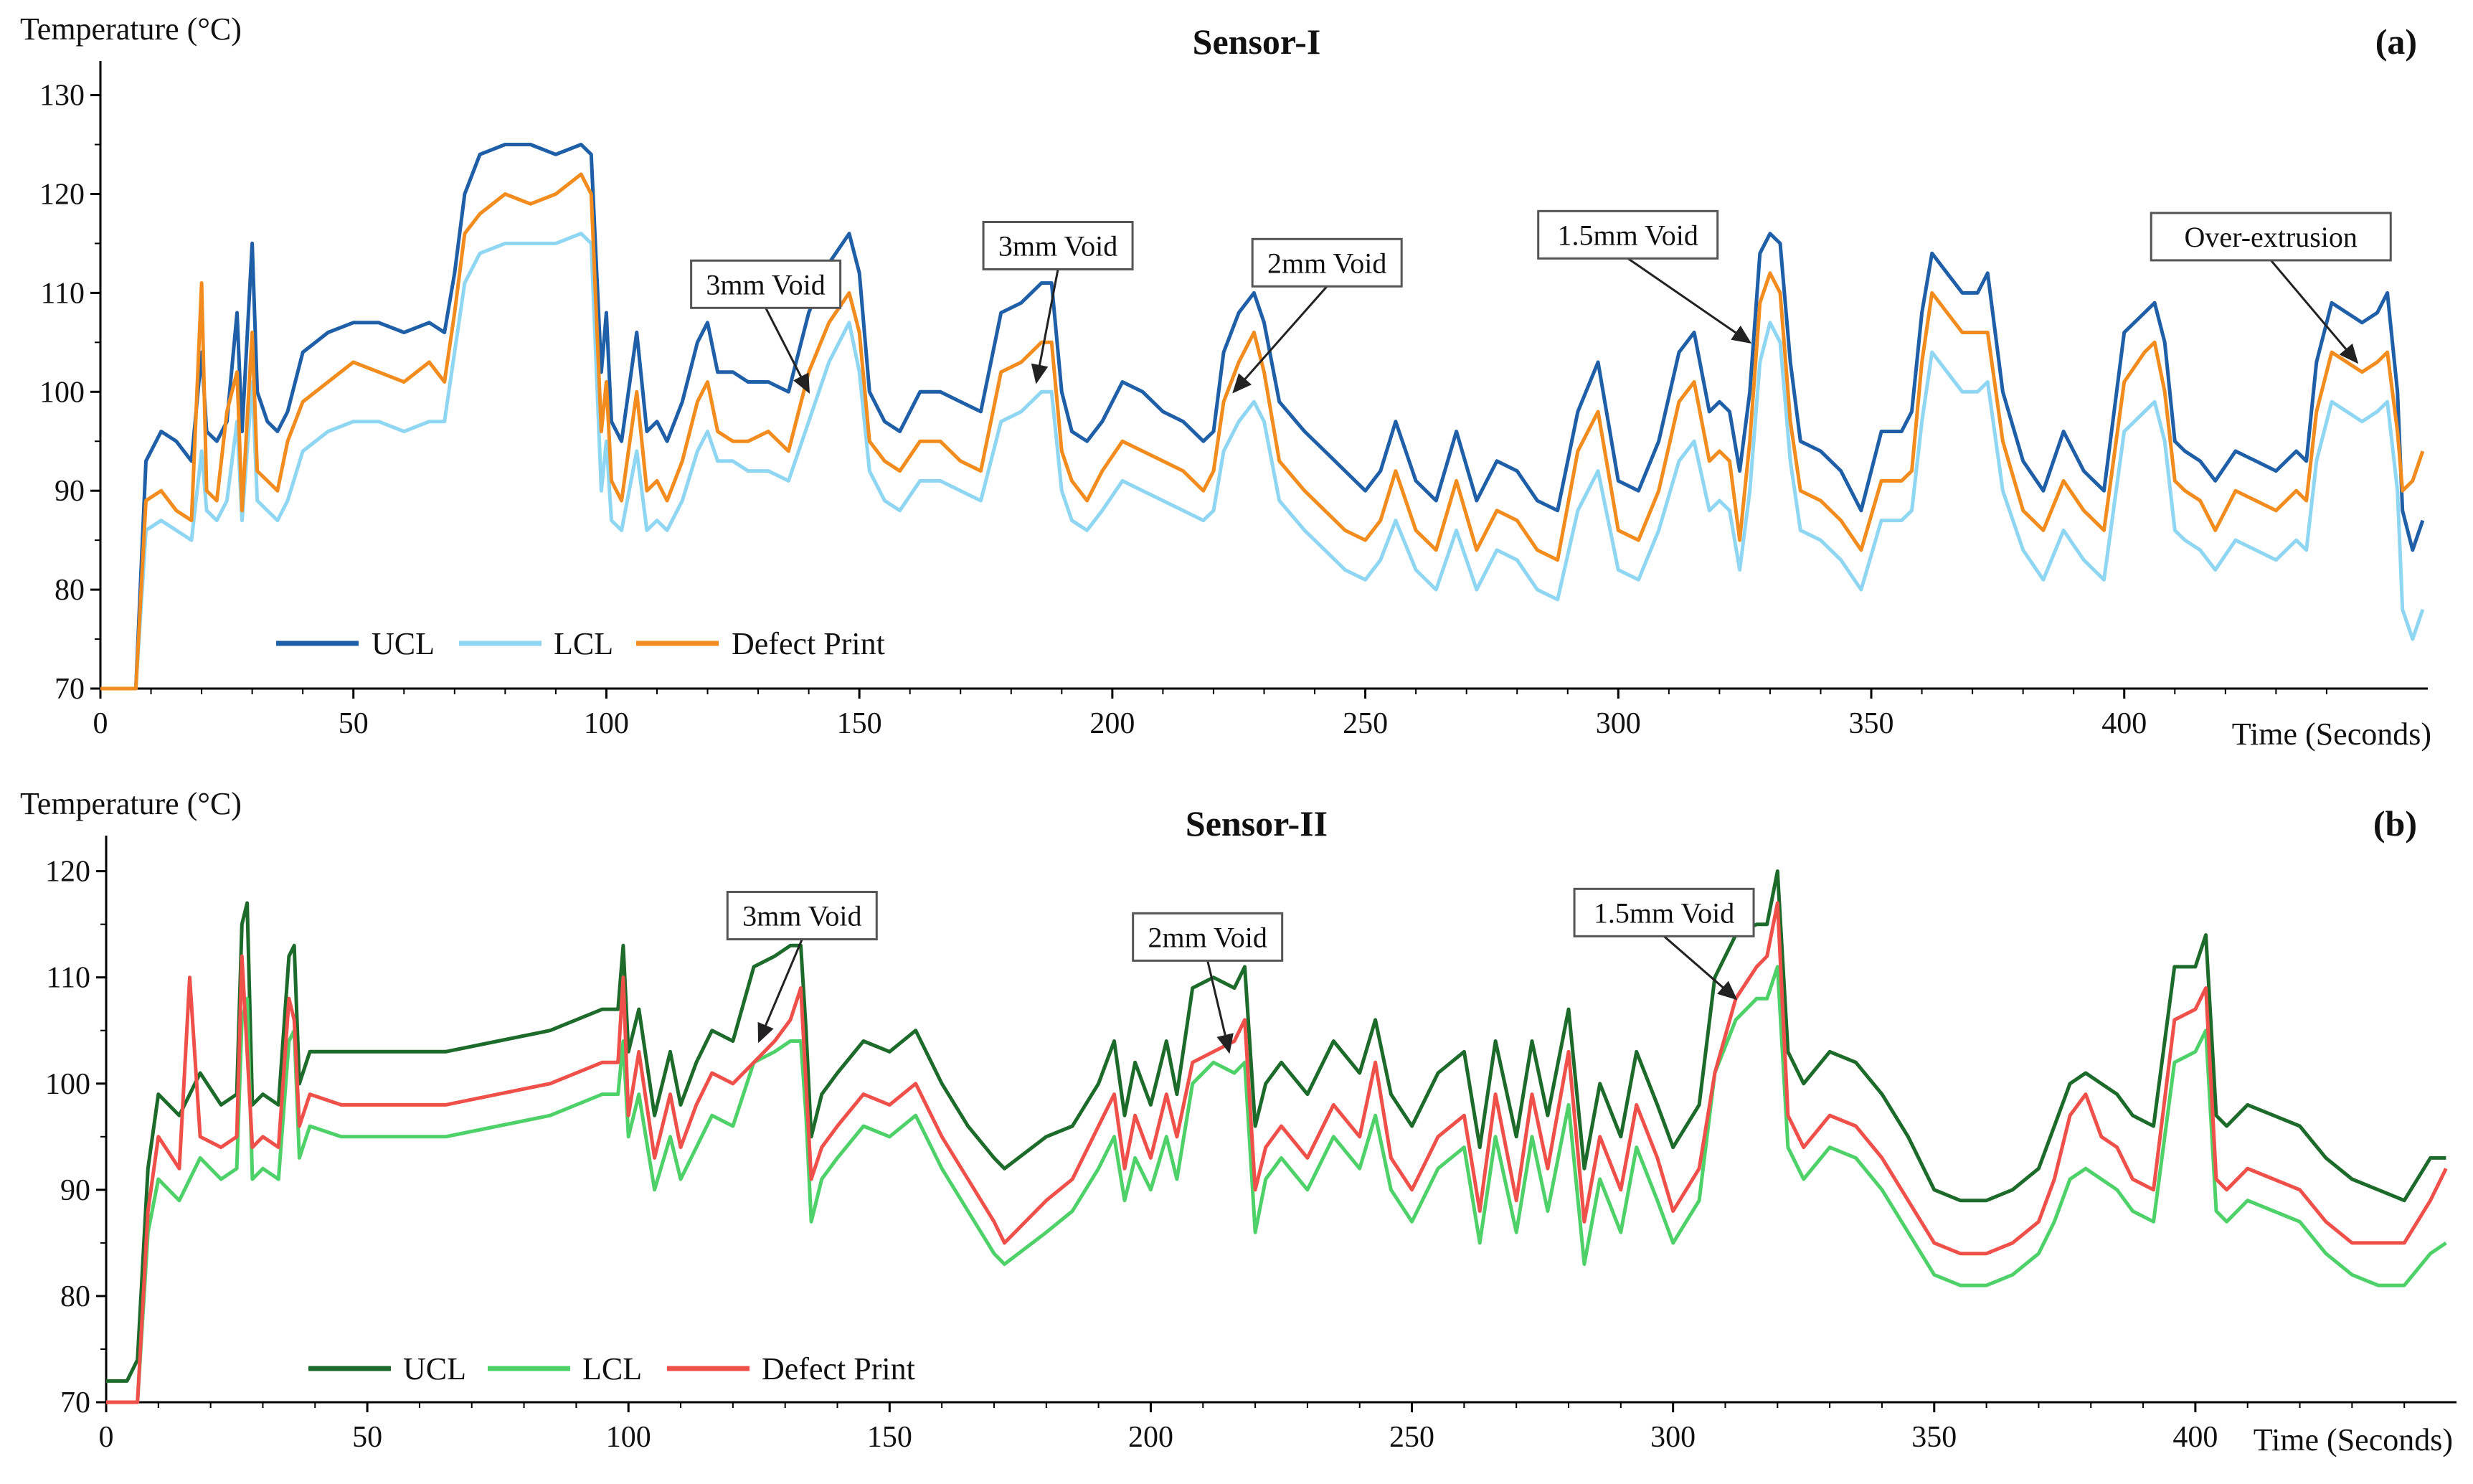 Image resolution: width=2473 pixels, height=1484 pixels. Describe the element at coordinates (628, 1438) in the screenshot. I see `x-tick-label-b: 100` at that location.